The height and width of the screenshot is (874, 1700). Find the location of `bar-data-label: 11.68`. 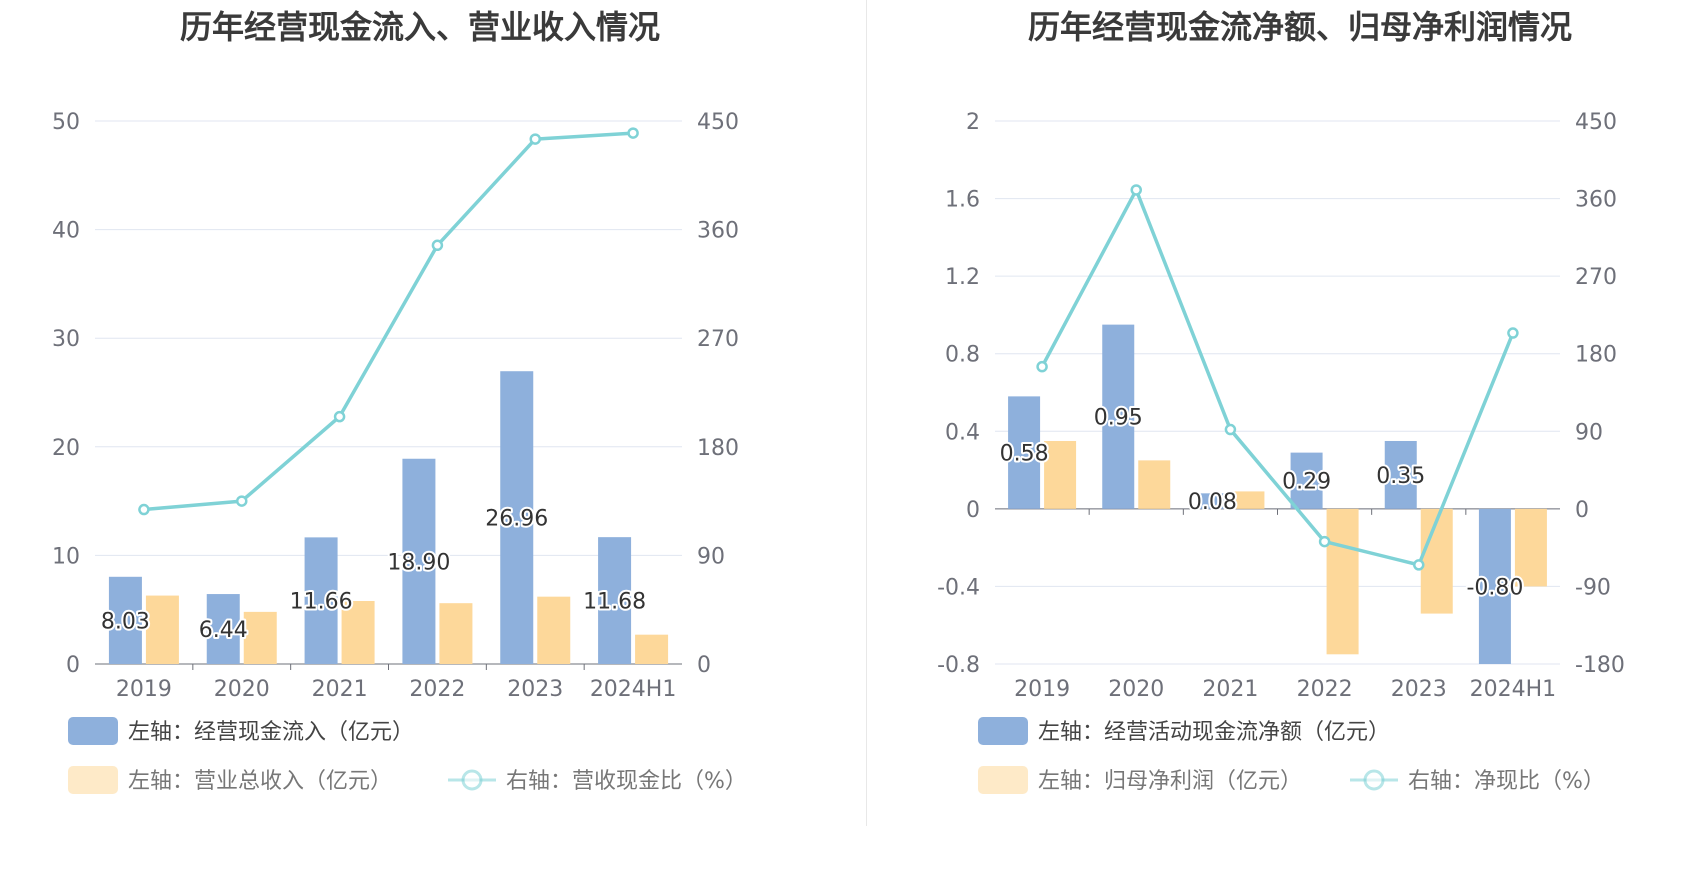

bar-data-label: 11.68 is located at coordinates (614, 602).